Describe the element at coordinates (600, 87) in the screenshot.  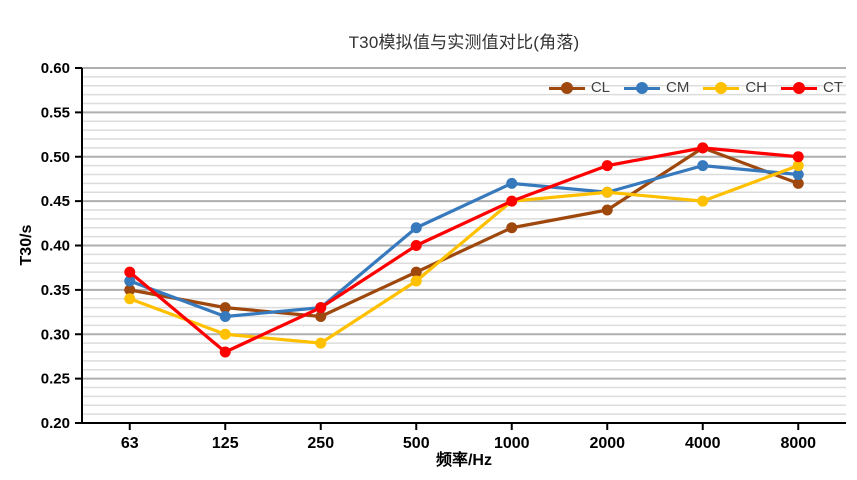
I see `legend-label-cl: CL` at that location.